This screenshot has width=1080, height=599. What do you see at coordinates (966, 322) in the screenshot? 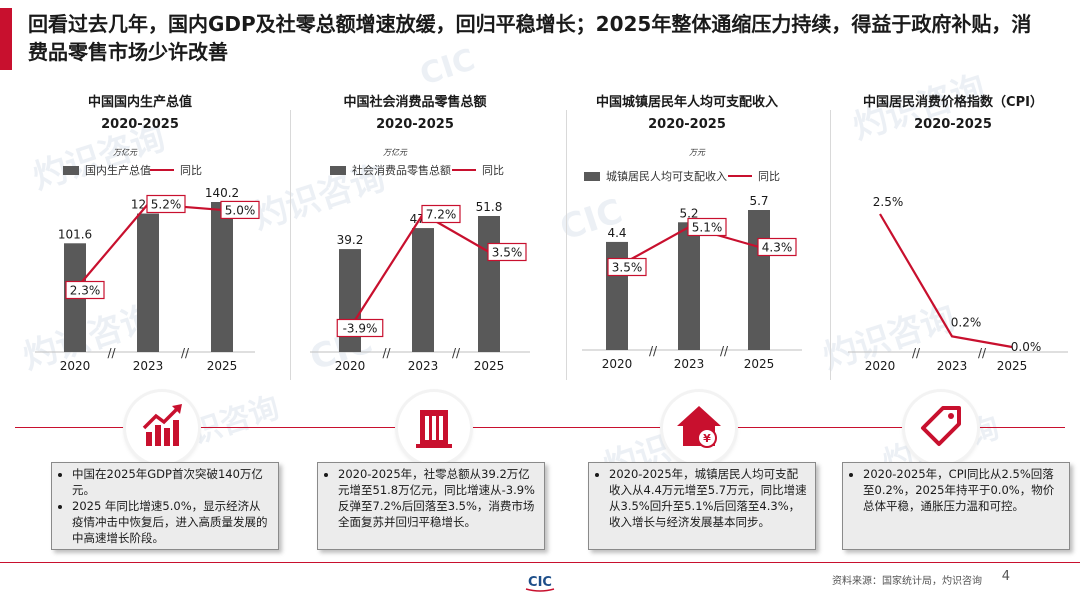
I see `line-value-label: 0.2%` at bounding box center [966, 322].